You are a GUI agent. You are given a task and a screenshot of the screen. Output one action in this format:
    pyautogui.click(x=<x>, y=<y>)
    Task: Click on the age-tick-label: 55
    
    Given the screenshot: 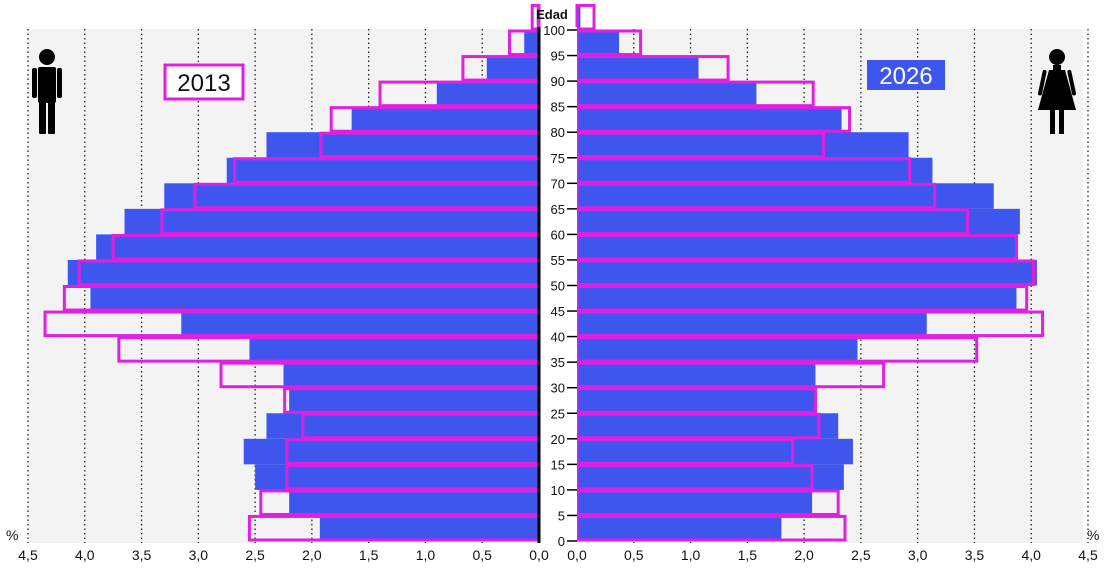 What is the action you would take?
    pyautogui.click(x=558, y=260)
    